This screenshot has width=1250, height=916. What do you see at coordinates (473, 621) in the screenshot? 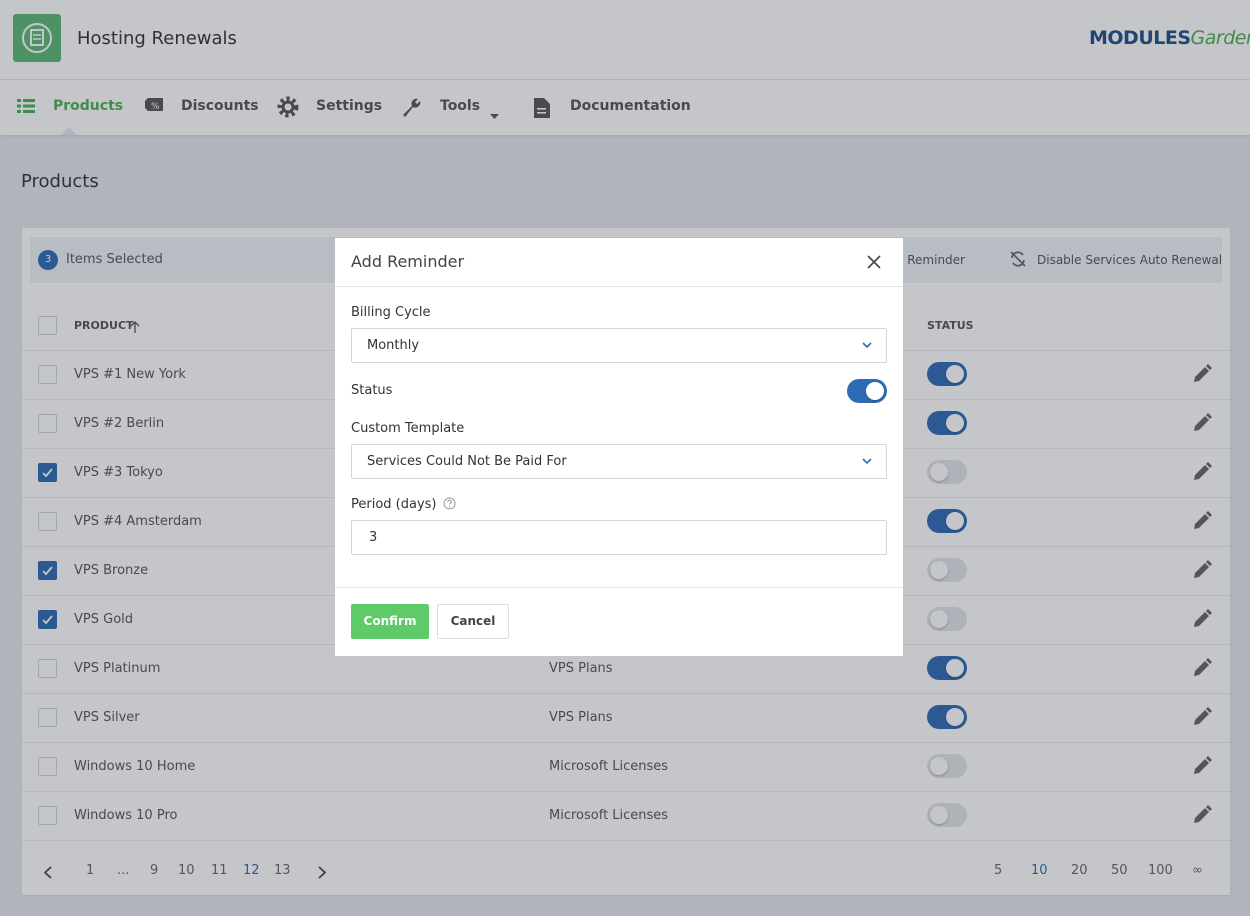
I see `cancel-button: Cancel` at bounding box center [473, 621].